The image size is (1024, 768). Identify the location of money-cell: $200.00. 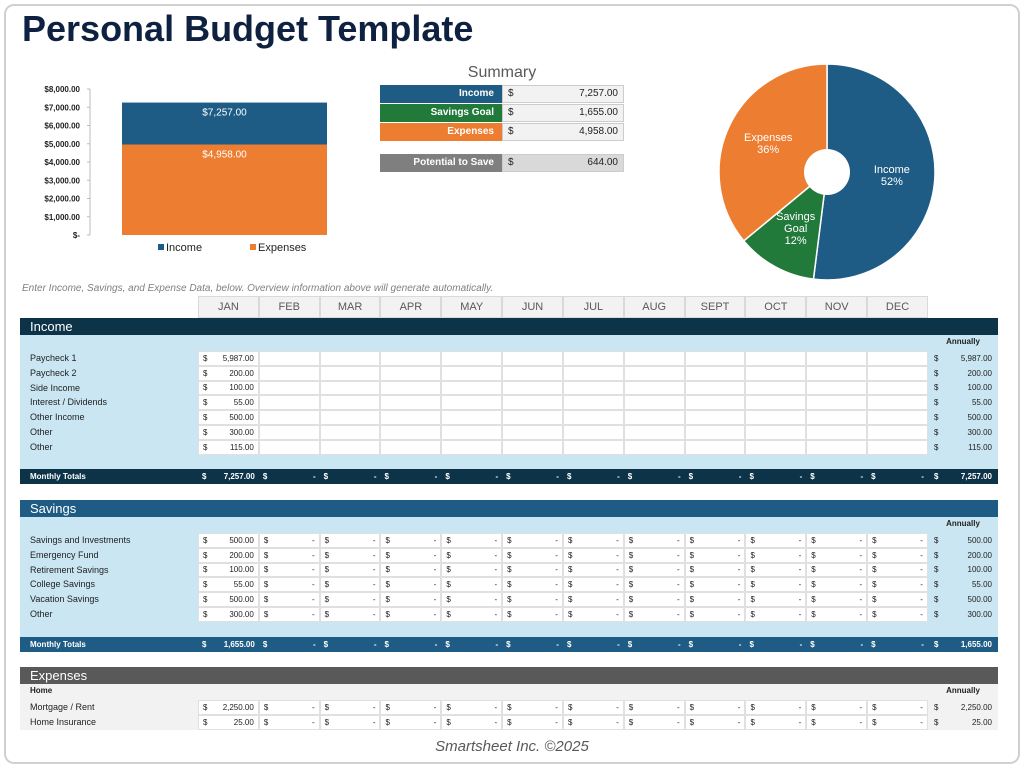
(963, 555).